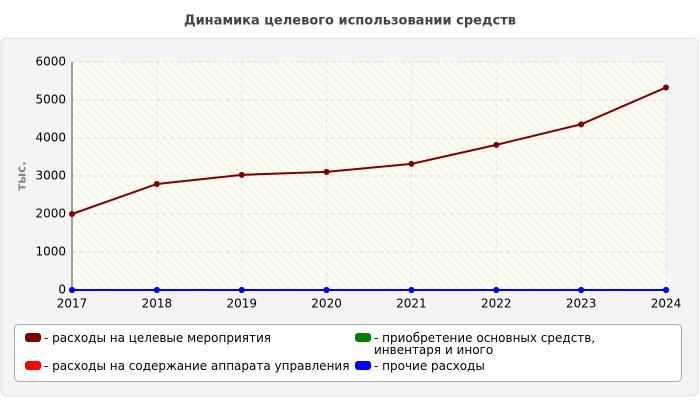 This screenshot has width=700, height=400. What do you see at coordinates (581, 304) in the screenshot?
I see `x-tick-label: 2023` at bounding box center [581, 304].